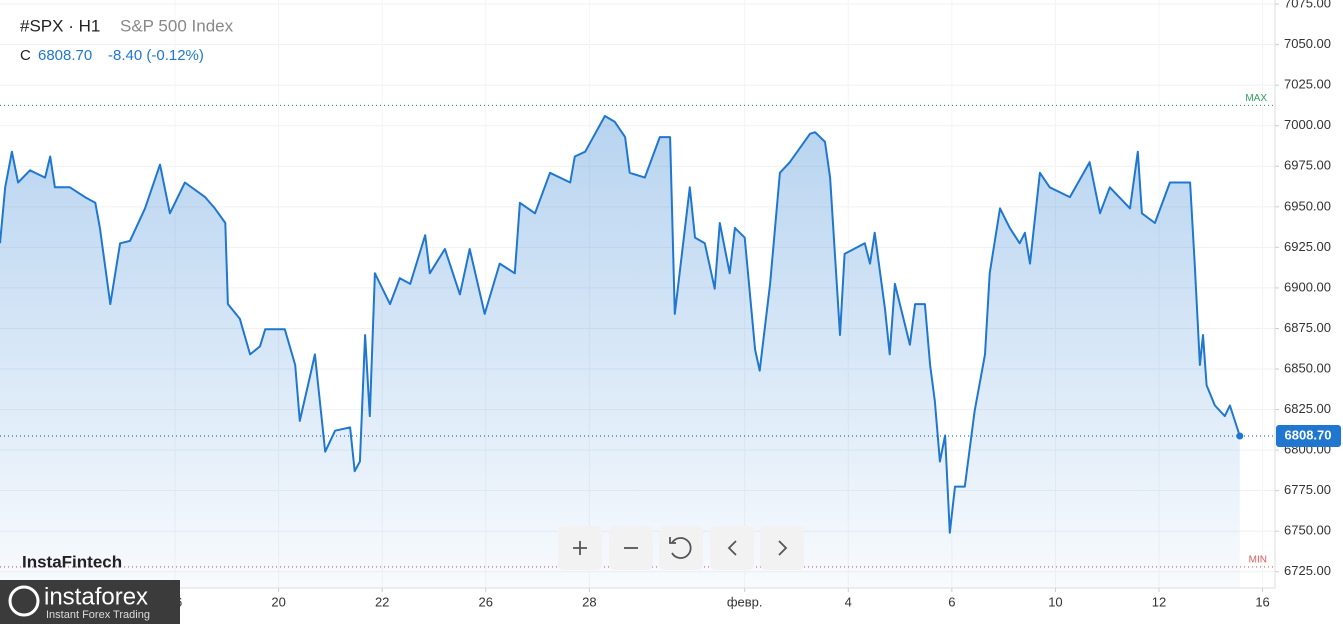 This screenshot has height=624, width=1343. What do you see at coordinates (486, 601) in the screenshot?
I see `x-tick-label: 26` at bounding box center [486, 601].